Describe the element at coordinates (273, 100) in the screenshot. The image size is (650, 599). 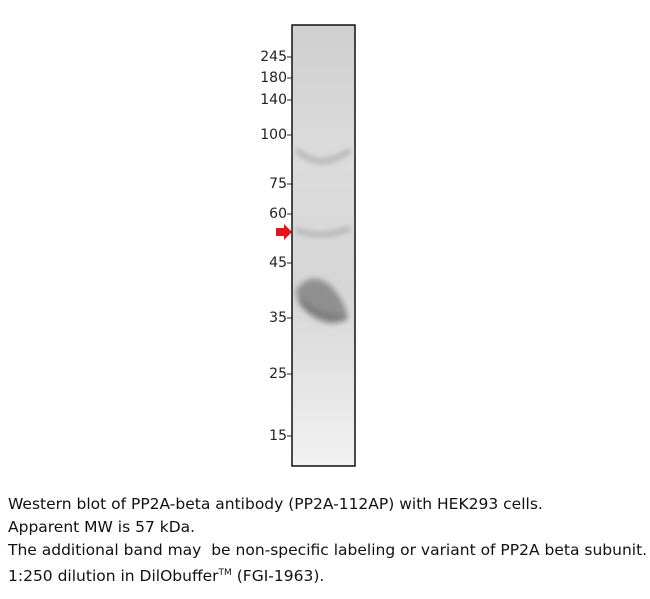
I see `marker-label: 140` at that location.